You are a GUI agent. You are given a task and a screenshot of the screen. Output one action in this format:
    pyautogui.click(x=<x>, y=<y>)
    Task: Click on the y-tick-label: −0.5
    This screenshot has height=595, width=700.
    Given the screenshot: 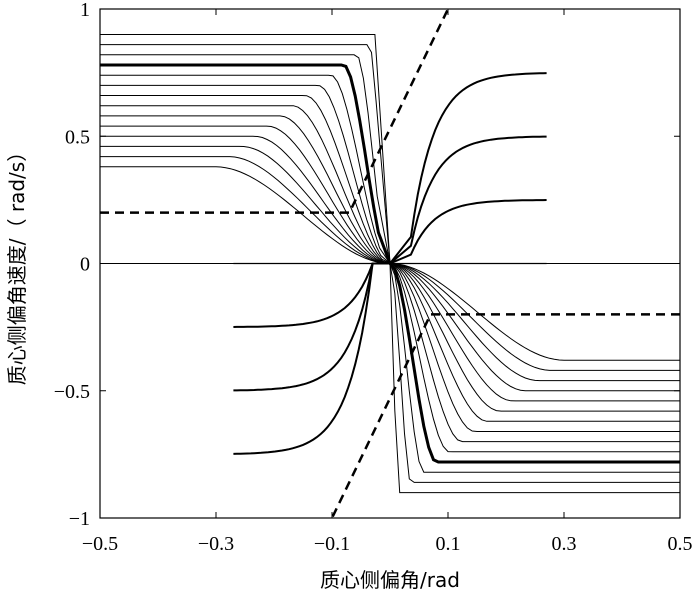 What is the action you would take?
    pyautogui.click(x=72, y=392)
    